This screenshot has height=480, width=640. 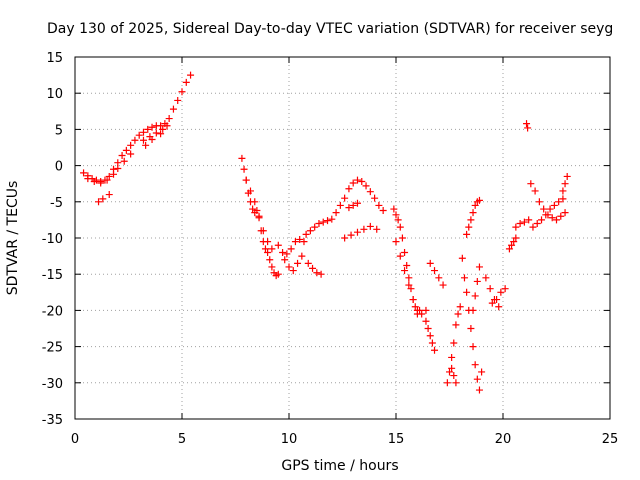 What do you see at coordinates (52, 384) in the screenshot?
I see `y-tick-label: -30` at bounding box center [52, 384].